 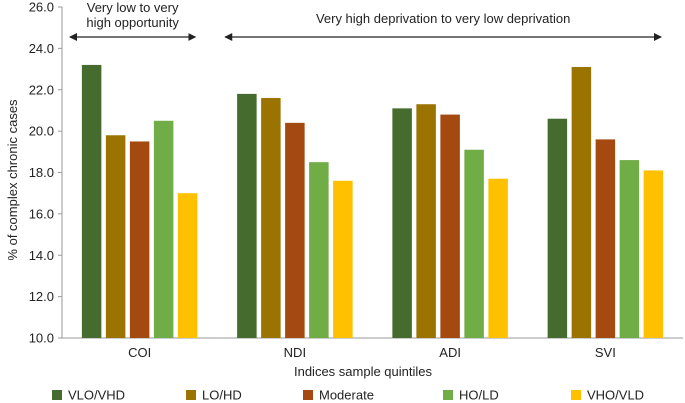 I want to click on legend-swatch-vlo-vhd, so click(x=57, y=395).